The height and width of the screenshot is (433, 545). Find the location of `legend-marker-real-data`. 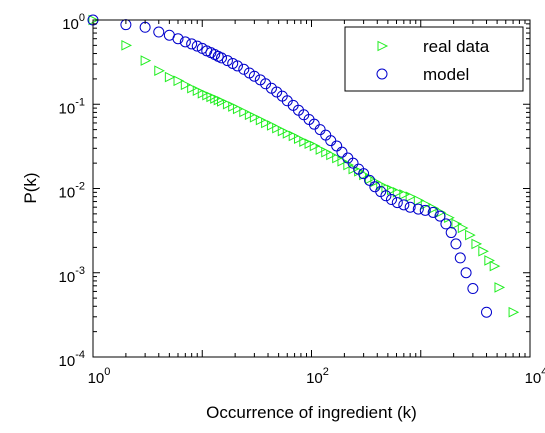

legend-marker-real-data is located at coordinates (383, 46).